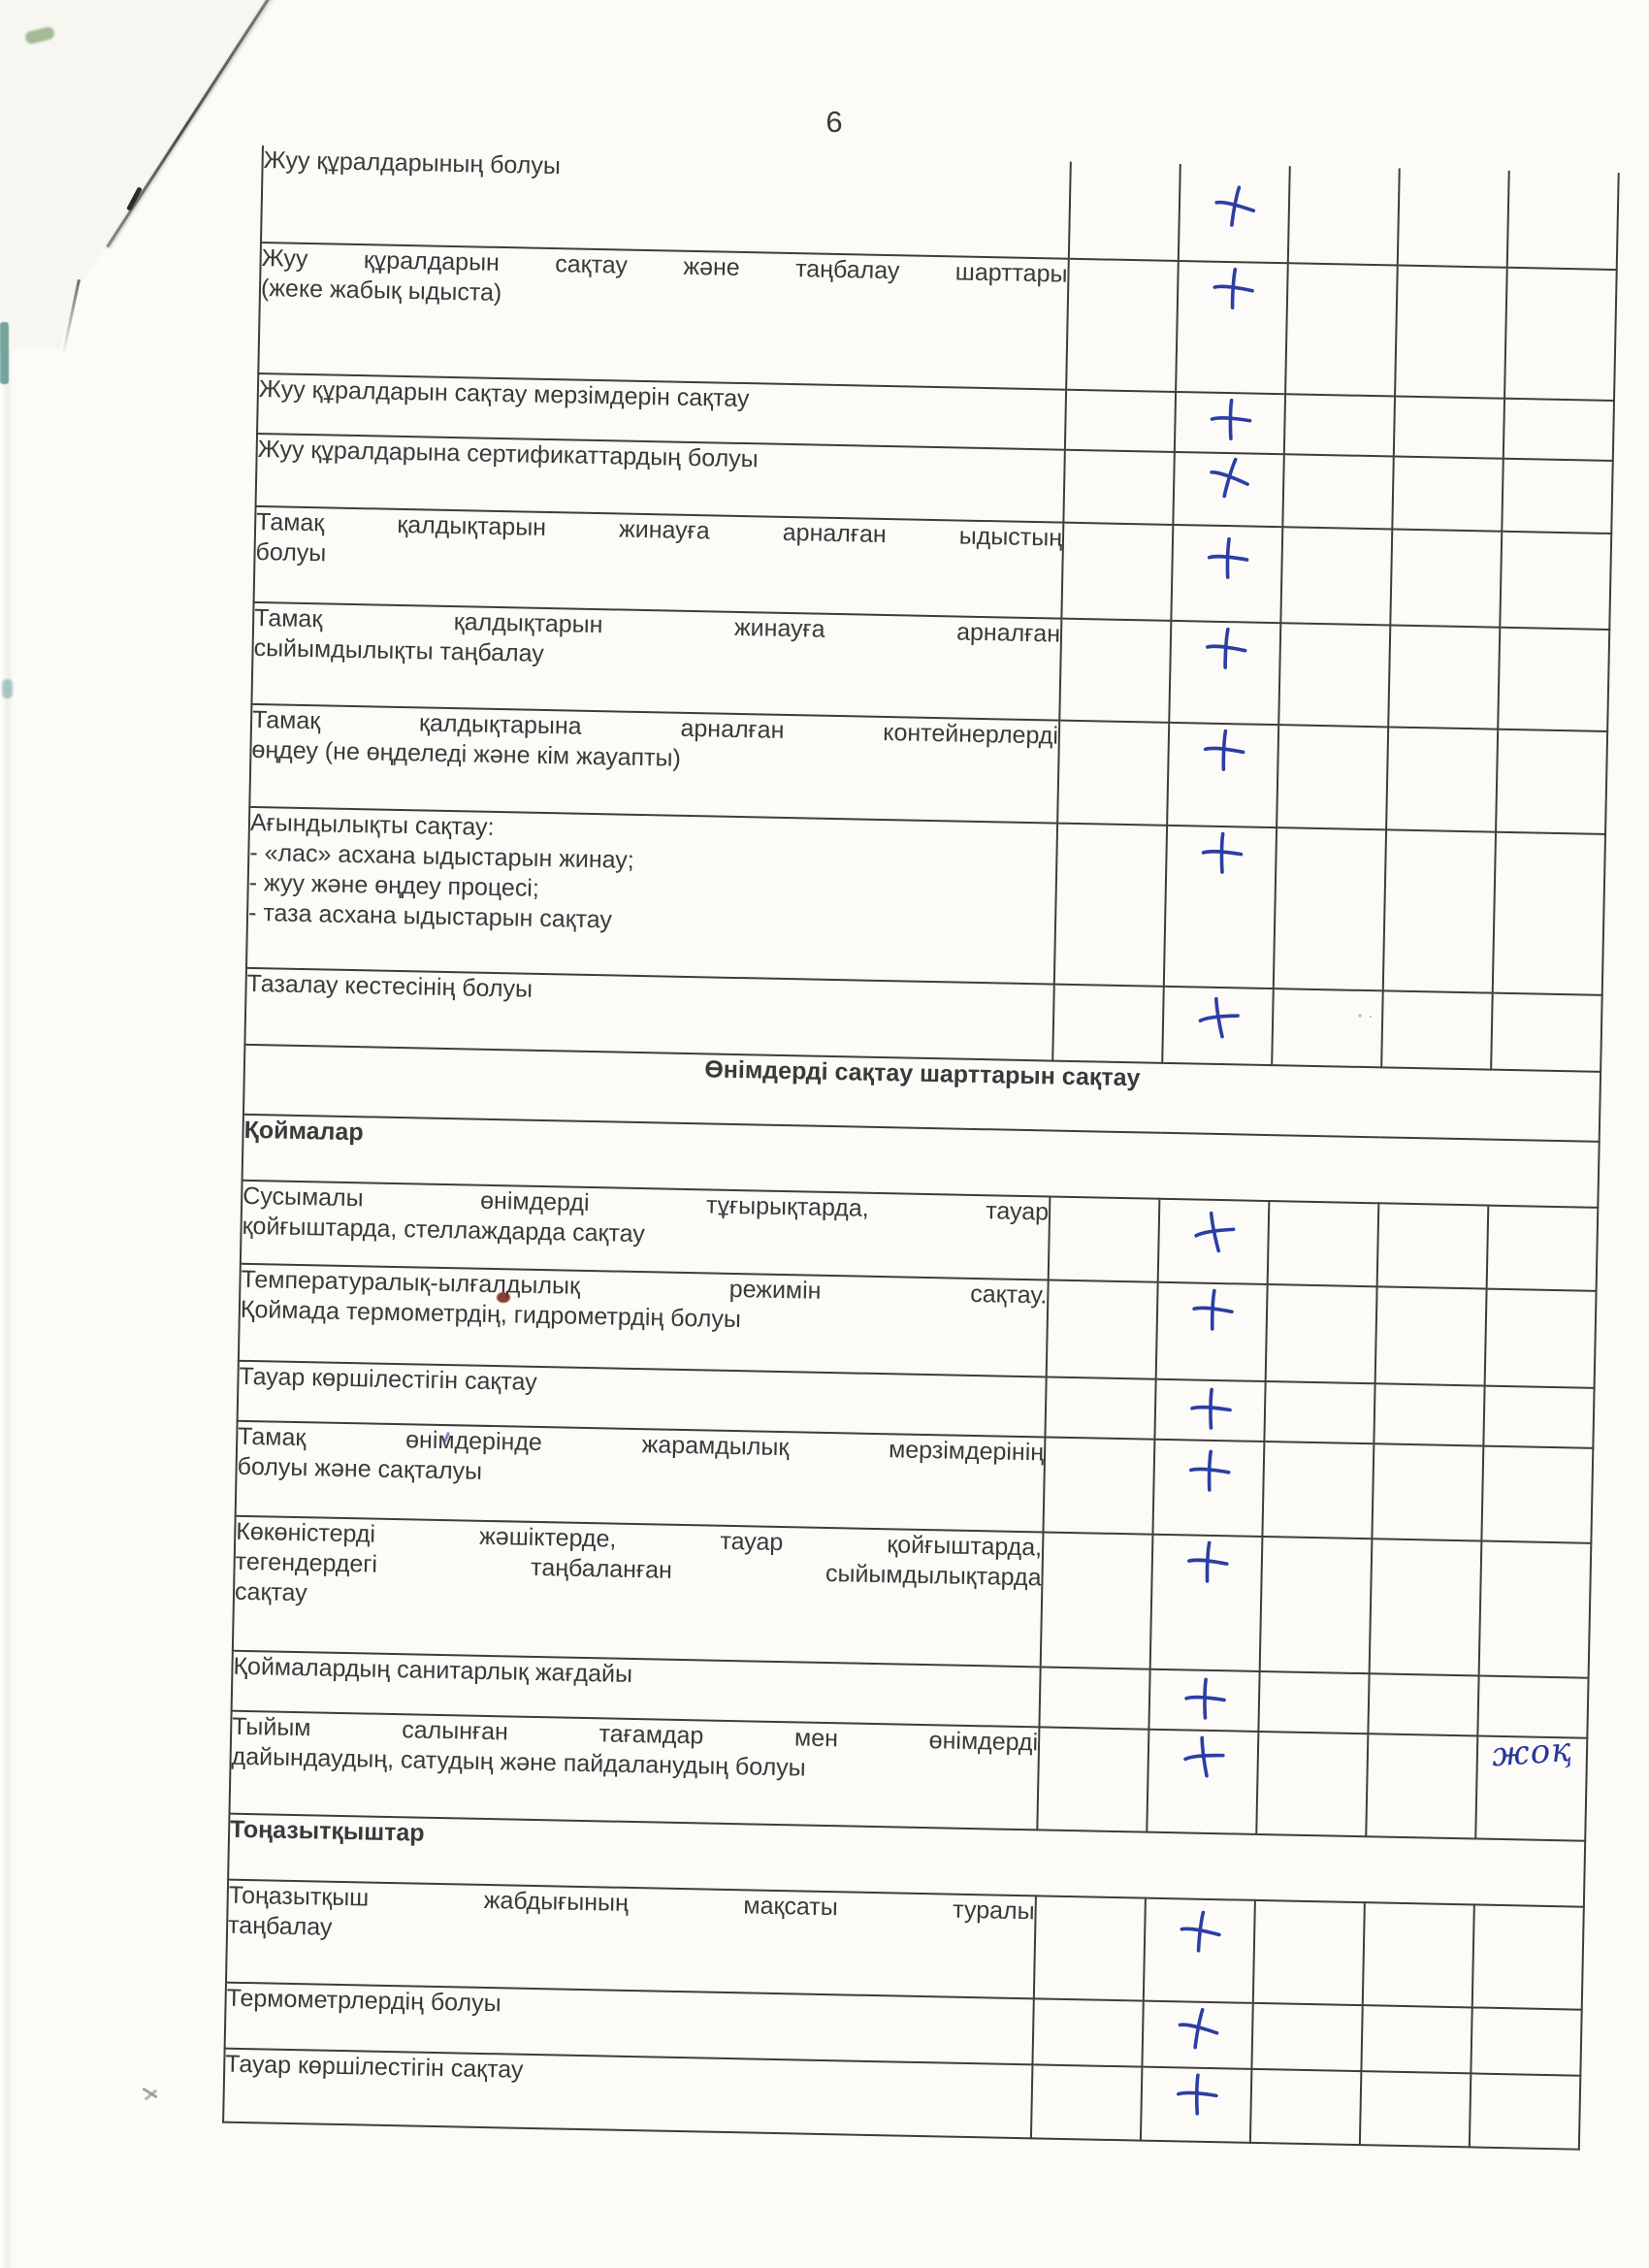 The width and height of the screenshot is (1649, 2268). Describe the element at coordinates (903, 2029) in the screenshot. I see `table-row: Термометрлердің болуы` at that location.